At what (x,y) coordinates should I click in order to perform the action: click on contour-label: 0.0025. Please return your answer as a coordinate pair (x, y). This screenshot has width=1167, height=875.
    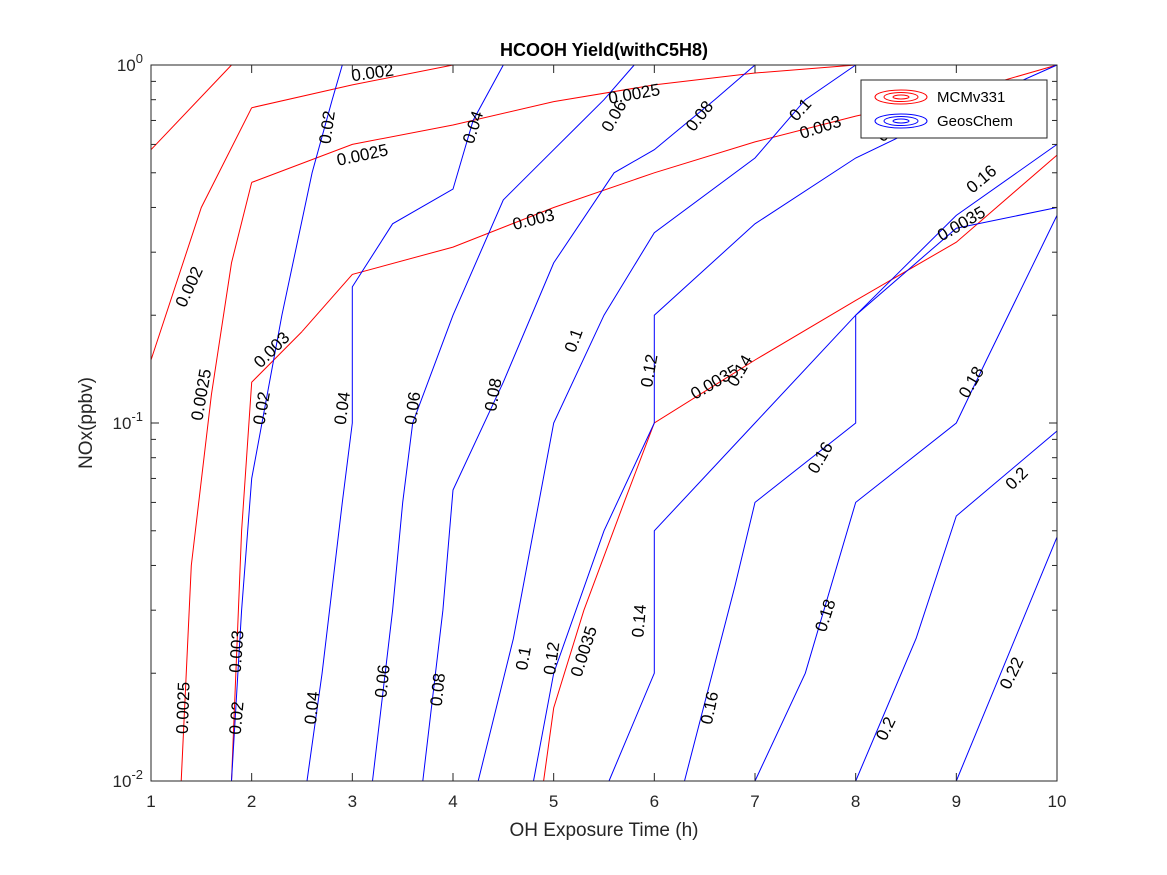
    Looking at the image, I should click on (183, 708).